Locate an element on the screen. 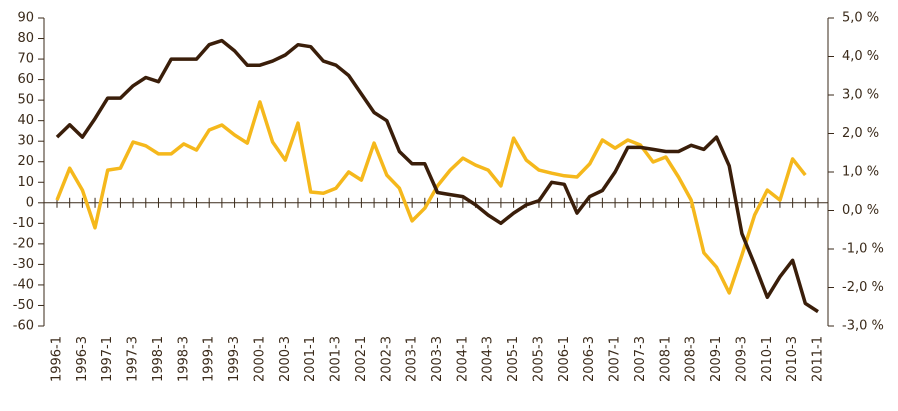  x-tick-label: 2002-3 is located at coordinates (386, 359).